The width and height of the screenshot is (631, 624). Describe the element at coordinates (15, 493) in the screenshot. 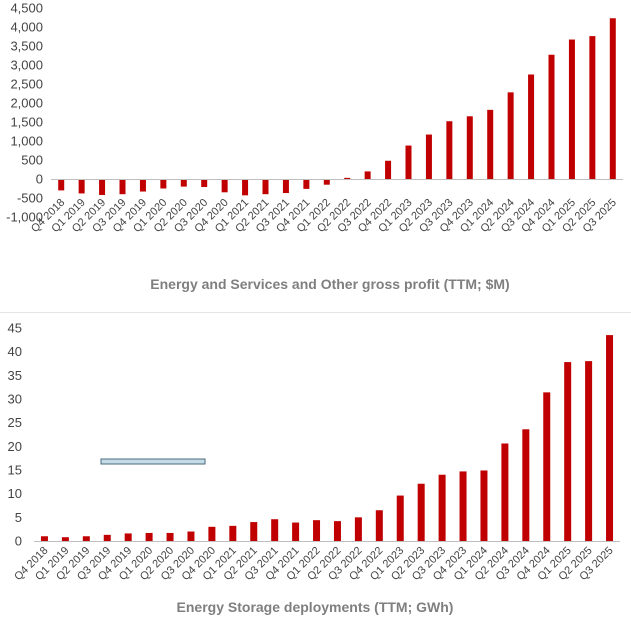

I see `y-tick-label: 10` at that location.